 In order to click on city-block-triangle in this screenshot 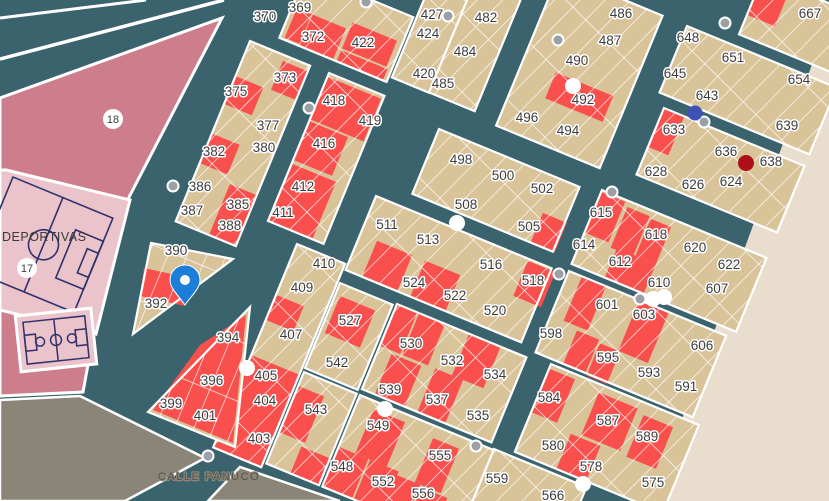, I will do `click(199, 376)`.